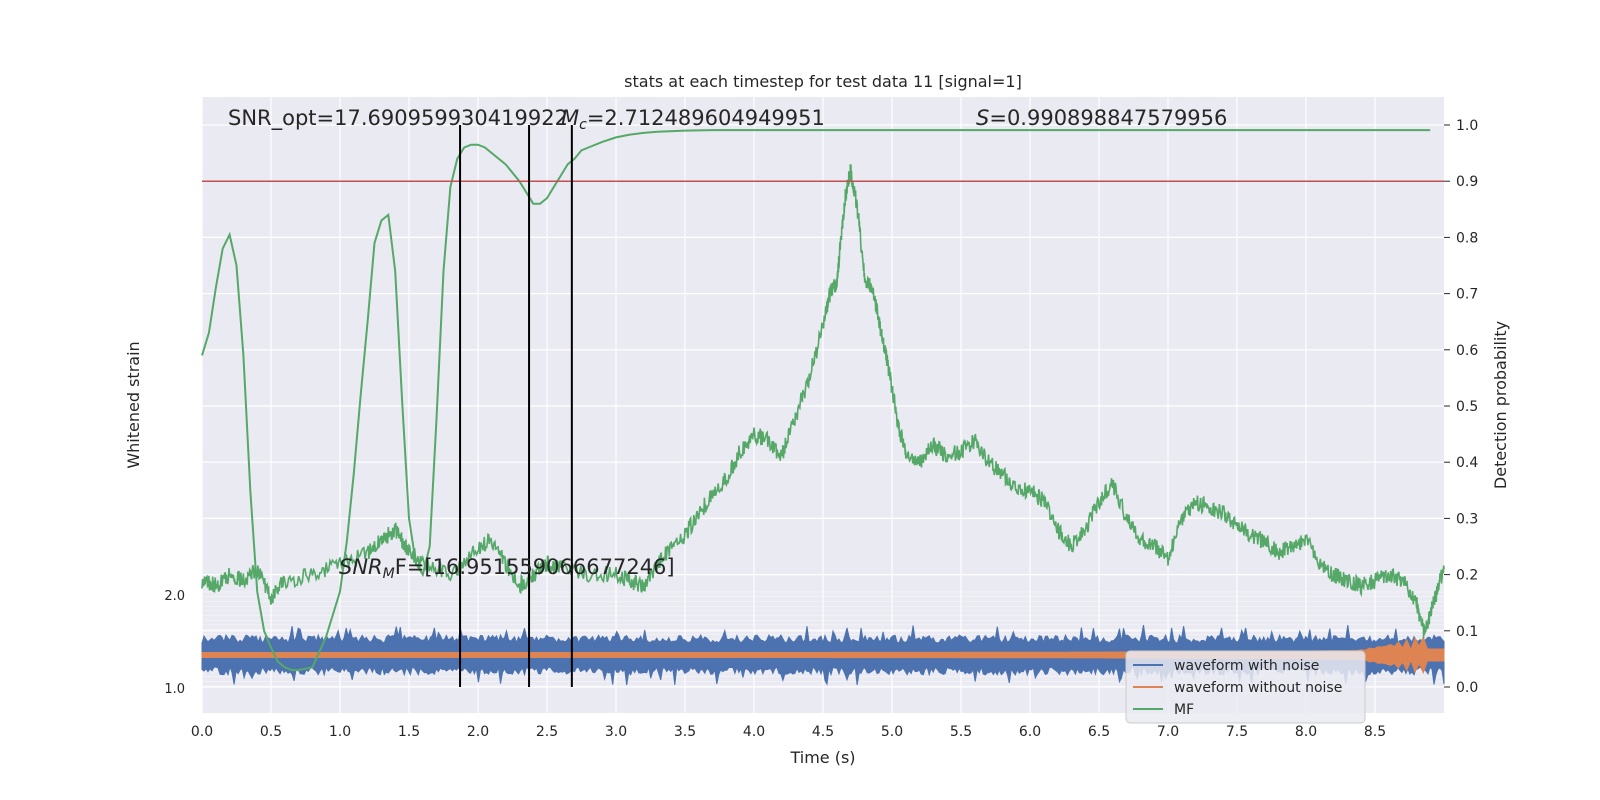 Image resolution: width=1600 pixels, height=800 pixels. I want to click on annotation-s: S=0.990898847579956, so click(1101, 118).